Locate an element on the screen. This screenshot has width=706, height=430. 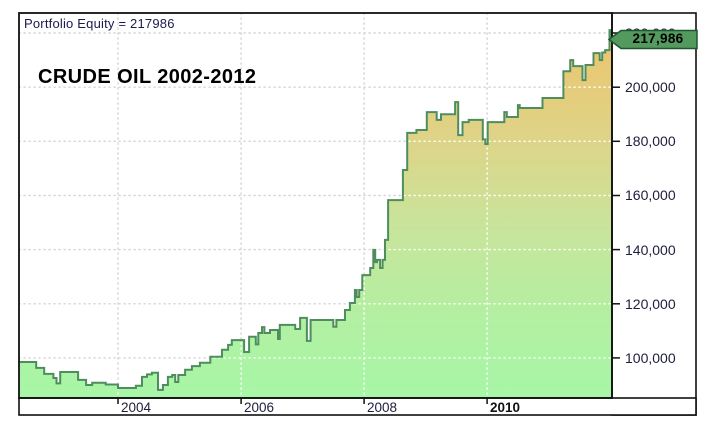
equity-value-tag-shape is located at coordinates (653, 39).